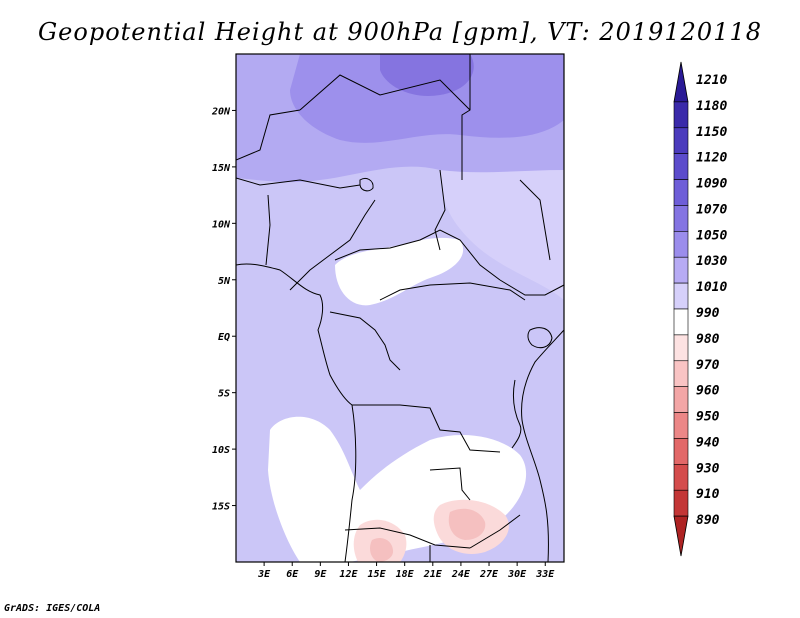 Image resolution: width=800 pixels, height=618 pixels. What do you see at coordinates (502, 235) in the screenshot?
I see `field-northeast-pale` at bounding box center [502, 235].